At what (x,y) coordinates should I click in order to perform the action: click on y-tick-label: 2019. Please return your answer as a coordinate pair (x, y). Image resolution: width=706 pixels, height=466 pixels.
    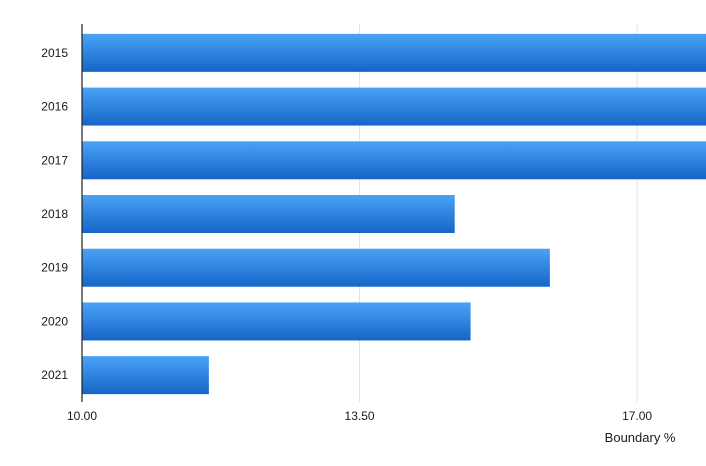
    Looking at the image, I should click on (54, 268).